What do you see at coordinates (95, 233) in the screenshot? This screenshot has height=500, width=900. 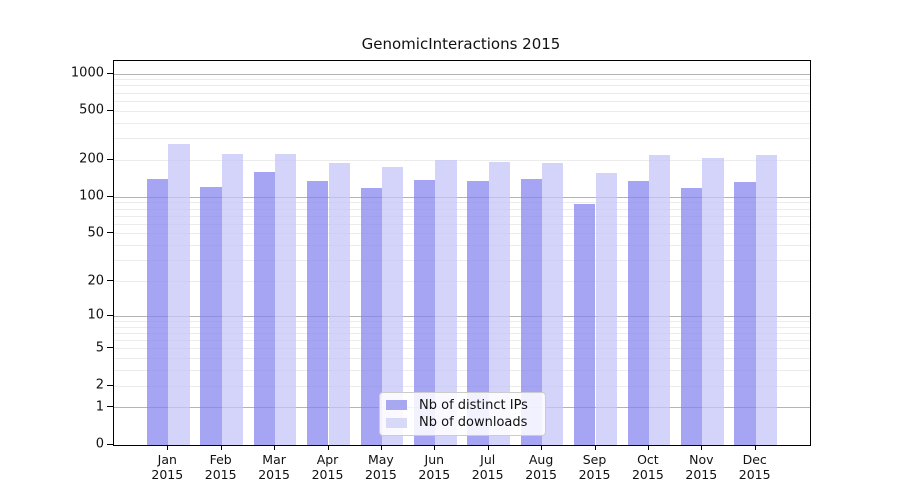 I see `y-tick-label: 50` at bounding box center [95, 233].